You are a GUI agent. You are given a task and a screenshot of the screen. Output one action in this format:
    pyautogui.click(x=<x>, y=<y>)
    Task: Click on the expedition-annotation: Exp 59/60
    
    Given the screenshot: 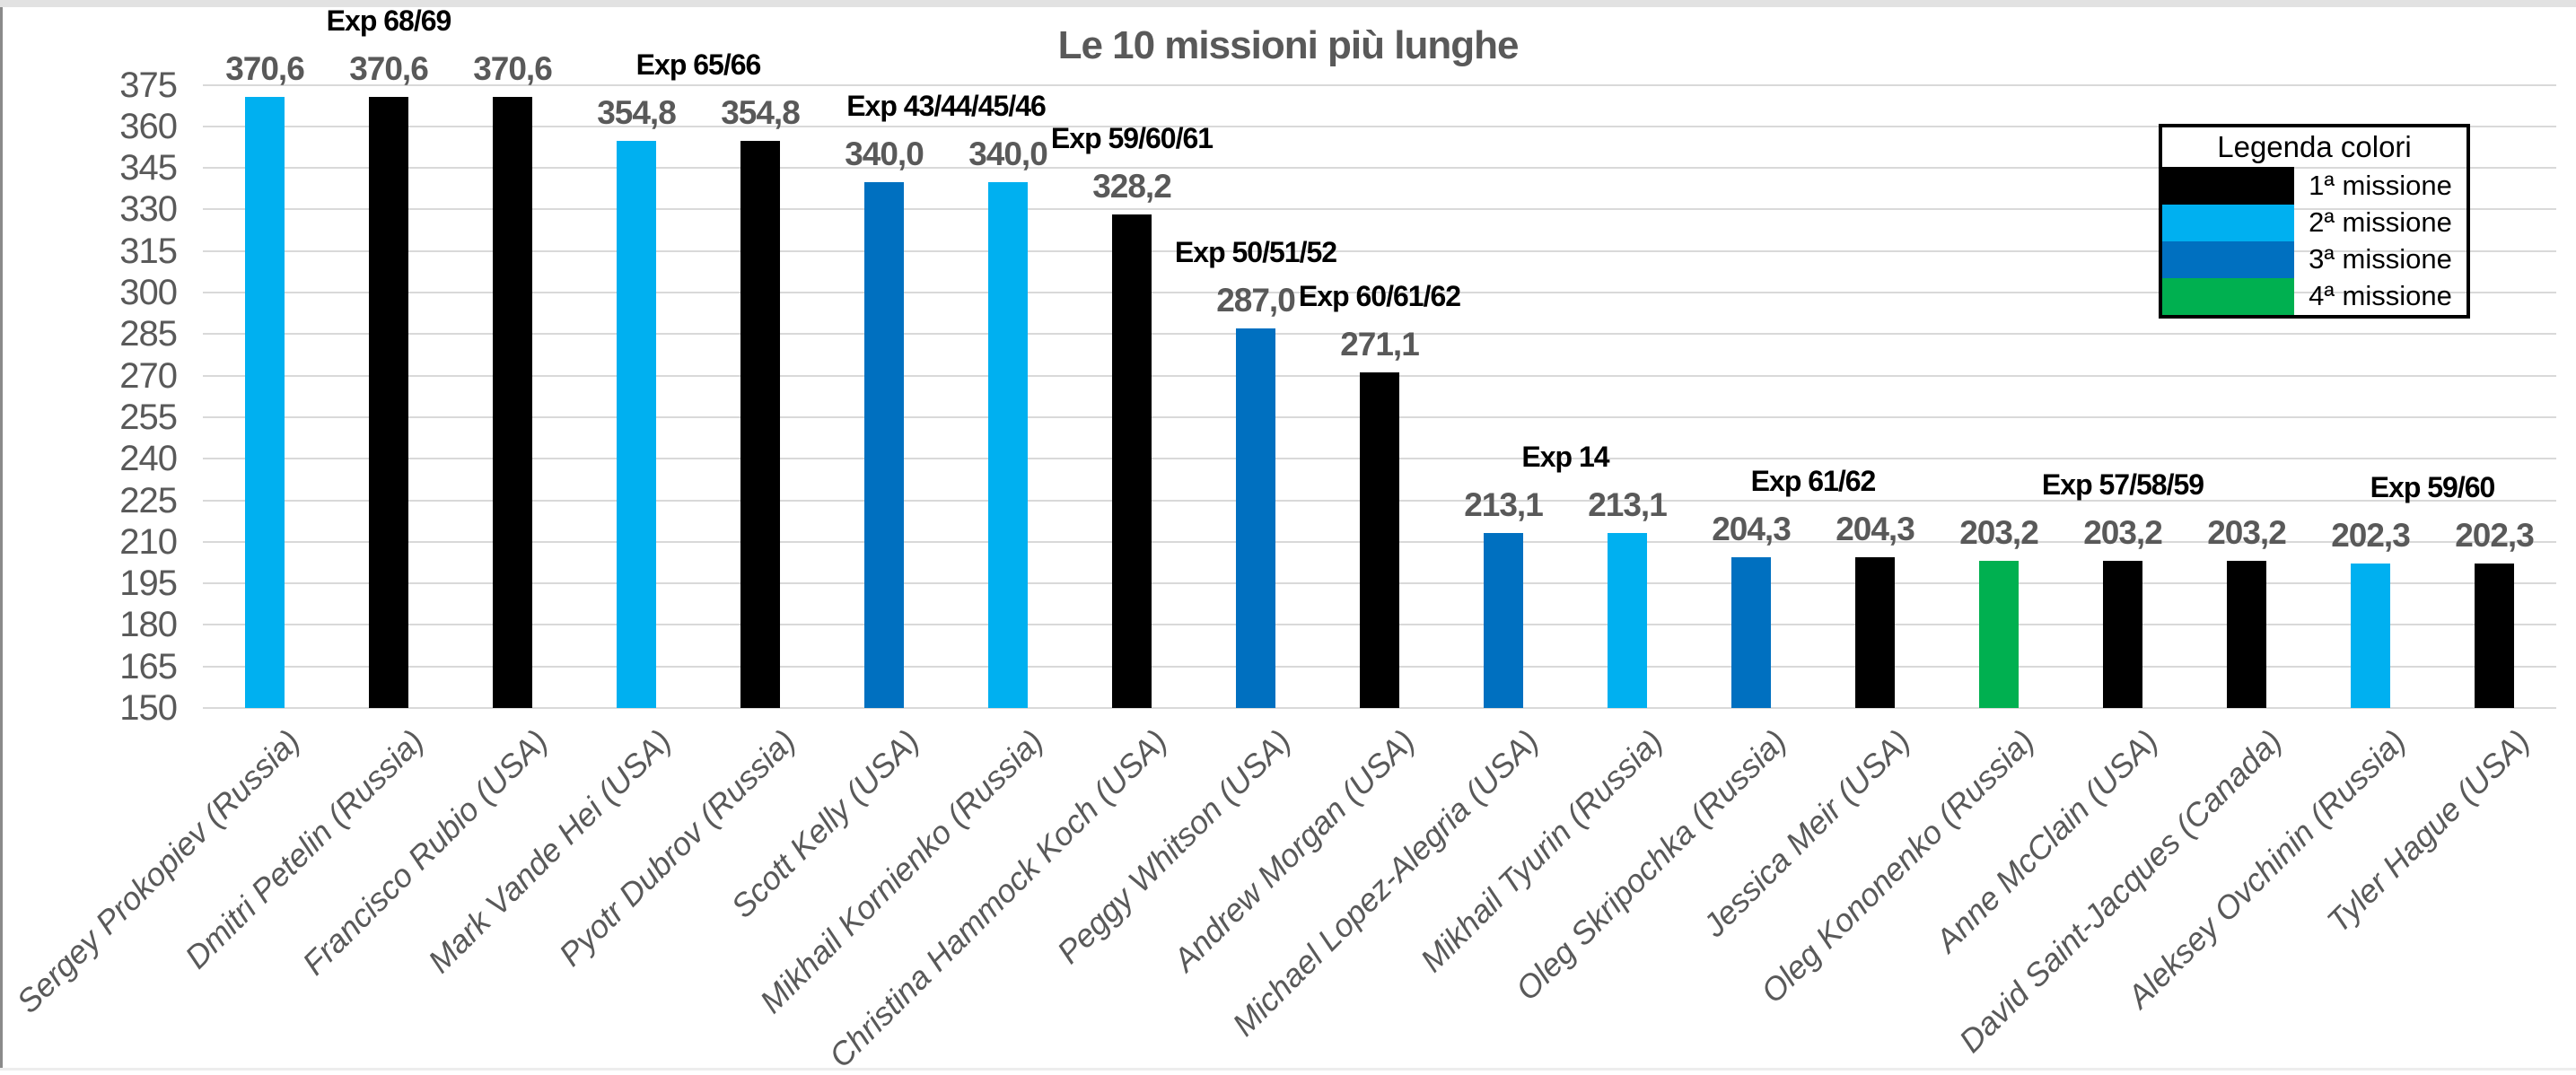 What is the action you would take?
    pyautogui.click(x=2433, y=486)
    